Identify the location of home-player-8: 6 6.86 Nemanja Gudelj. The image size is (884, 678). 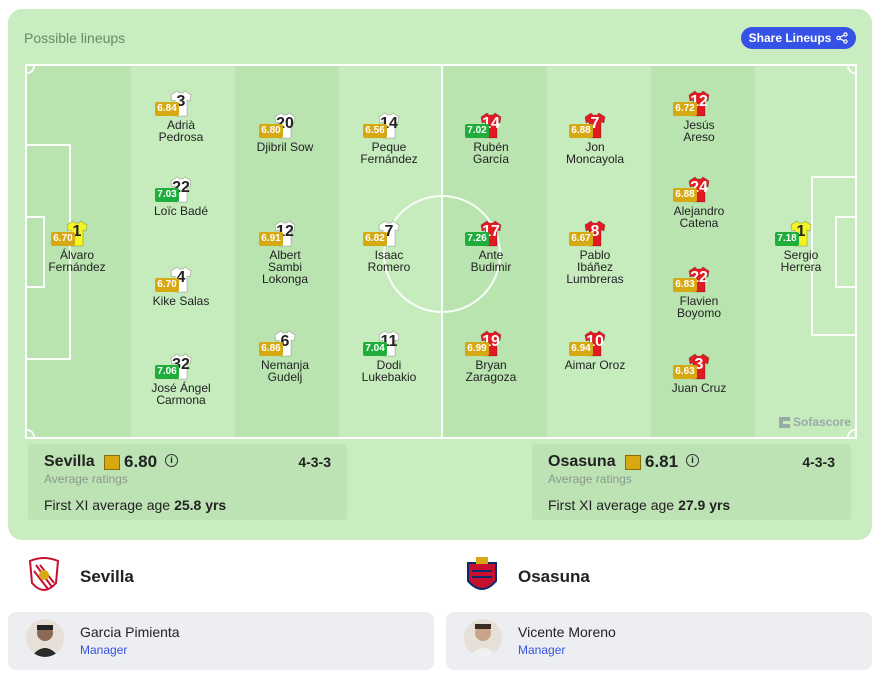
(285, 356).